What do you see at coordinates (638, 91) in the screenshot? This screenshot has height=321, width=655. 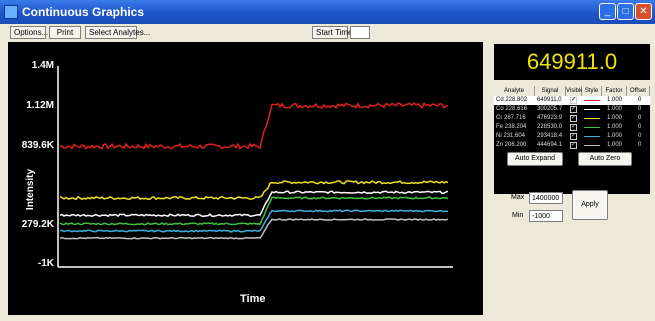 I see `column-header-offset: Offset` at bounding box center [638, 91].